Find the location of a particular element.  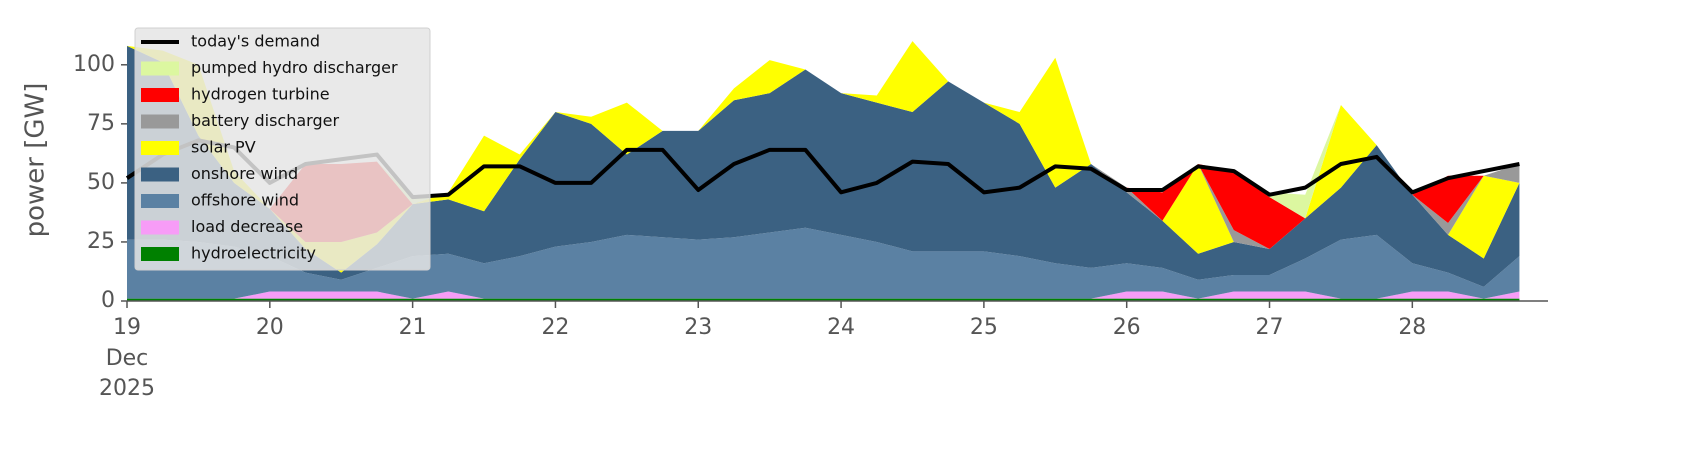

legend-box is located at coordinates (282, 149).